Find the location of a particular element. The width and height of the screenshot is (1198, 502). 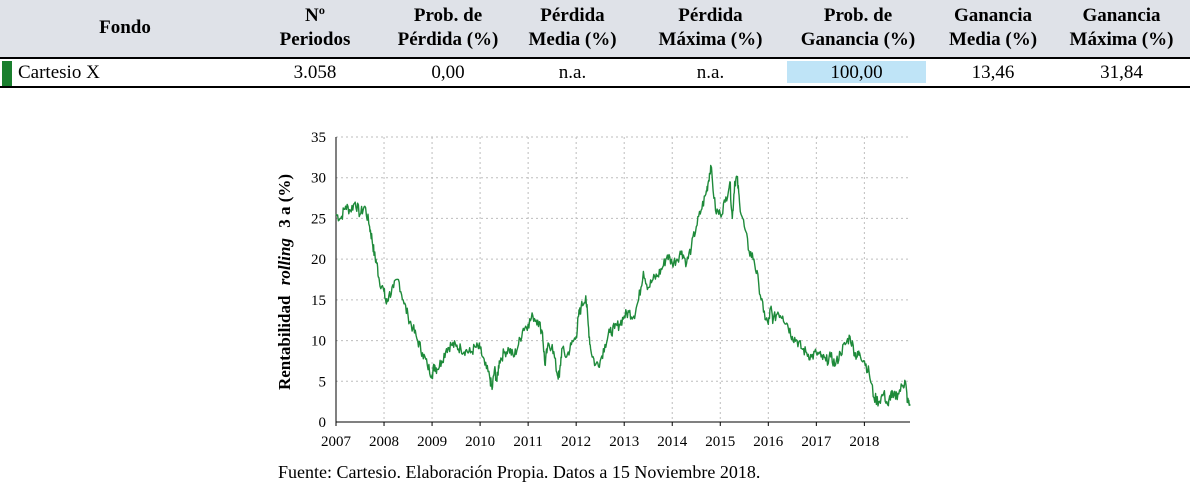

header-prob-ganancia: Prob. de Ganancia (%) is located at coordinates (858, 27).